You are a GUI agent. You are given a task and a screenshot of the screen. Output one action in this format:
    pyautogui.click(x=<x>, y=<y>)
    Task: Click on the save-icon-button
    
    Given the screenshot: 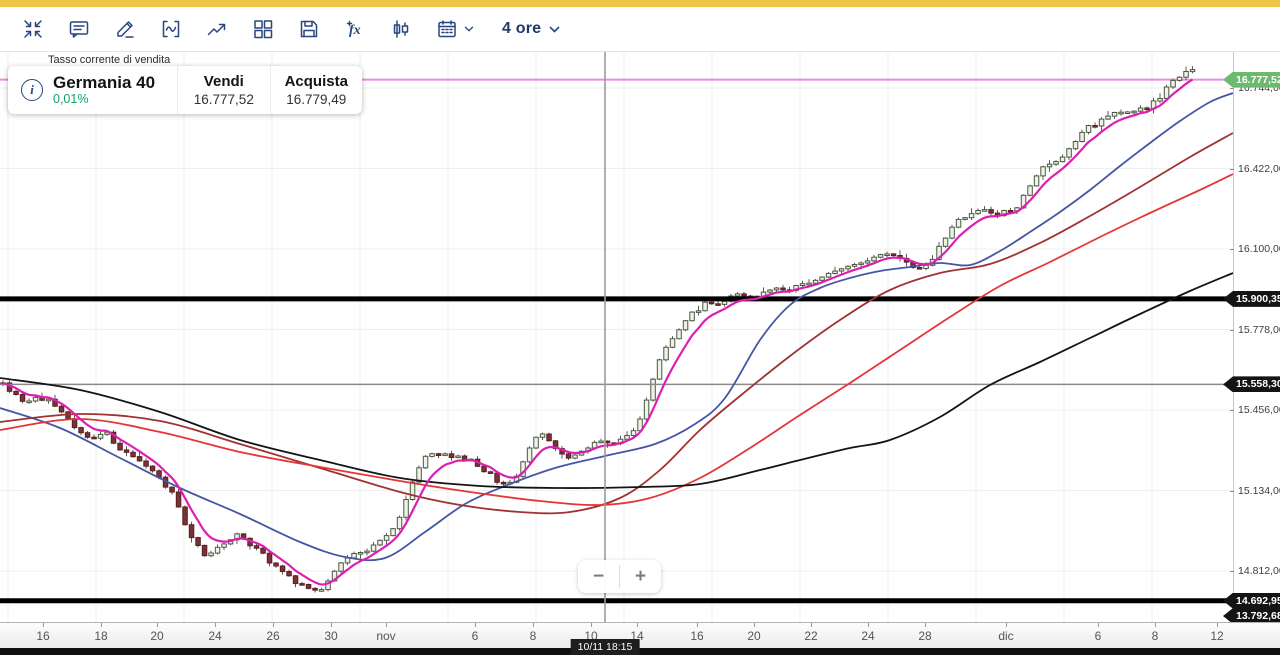 What is the action you would take?
    pyautogui.click(x=309, y=29)
    